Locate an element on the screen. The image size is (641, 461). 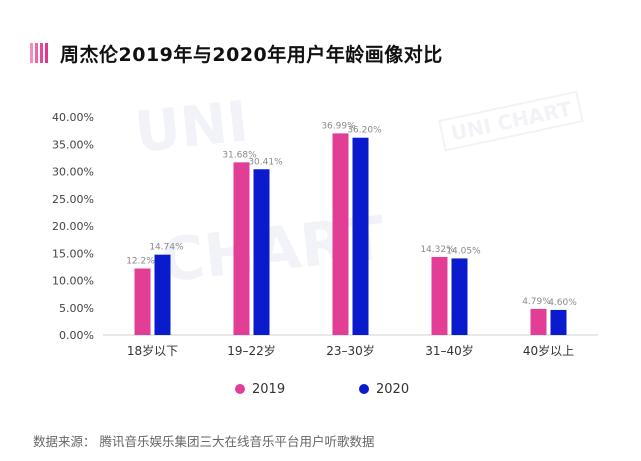
data-label-2019-3: 14.32% is located at coordinates (437, 250).